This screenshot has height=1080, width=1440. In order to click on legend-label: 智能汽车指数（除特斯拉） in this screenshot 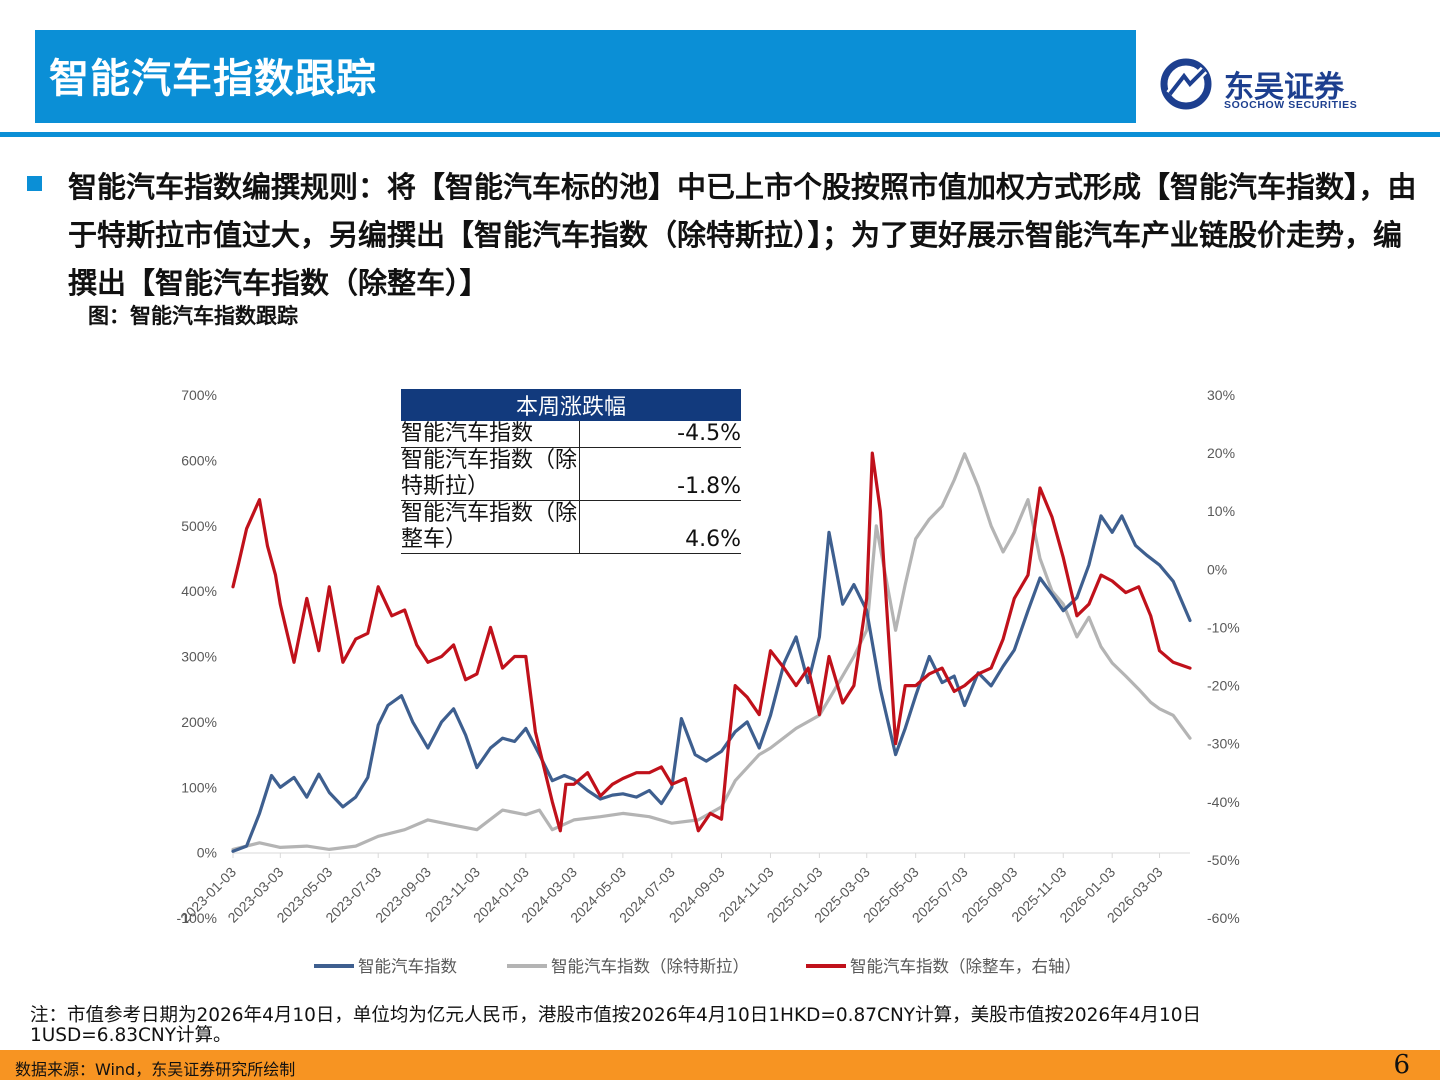, I will do `click(650, 966)`.